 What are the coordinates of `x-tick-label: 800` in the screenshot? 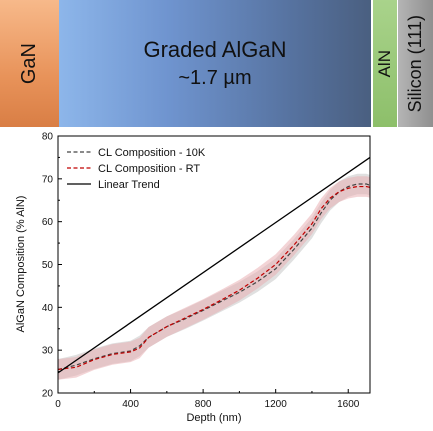 It's located at (203, 404).